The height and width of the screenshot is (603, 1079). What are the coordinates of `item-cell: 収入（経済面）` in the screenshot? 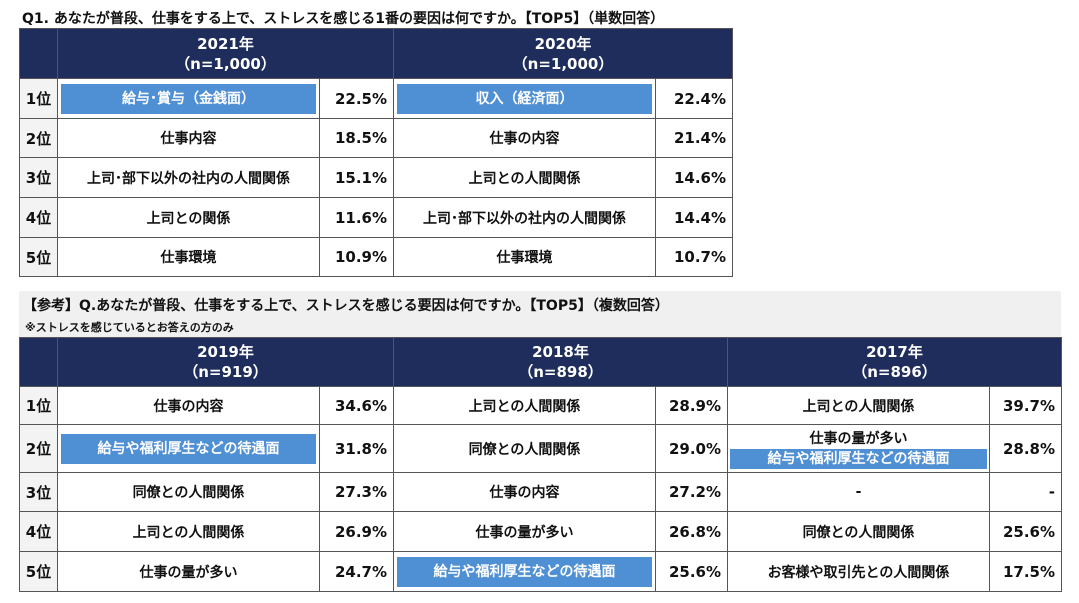 It's located at (525, 98).